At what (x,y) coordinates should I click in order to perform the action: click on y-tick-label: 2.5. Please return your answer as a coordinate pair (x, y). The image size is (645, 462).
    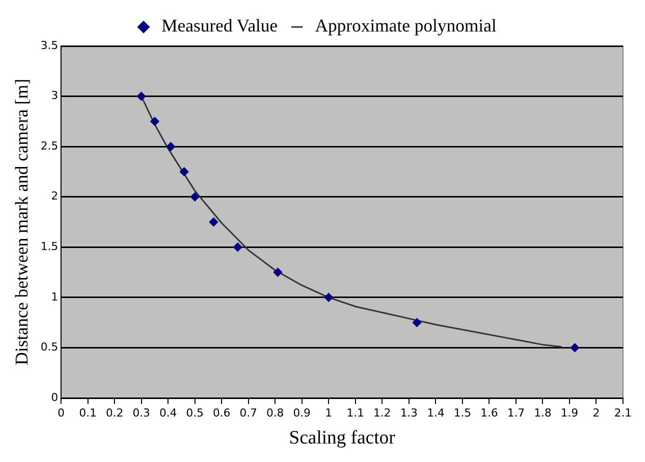
    Looking at the image, I should click on (49, 145).